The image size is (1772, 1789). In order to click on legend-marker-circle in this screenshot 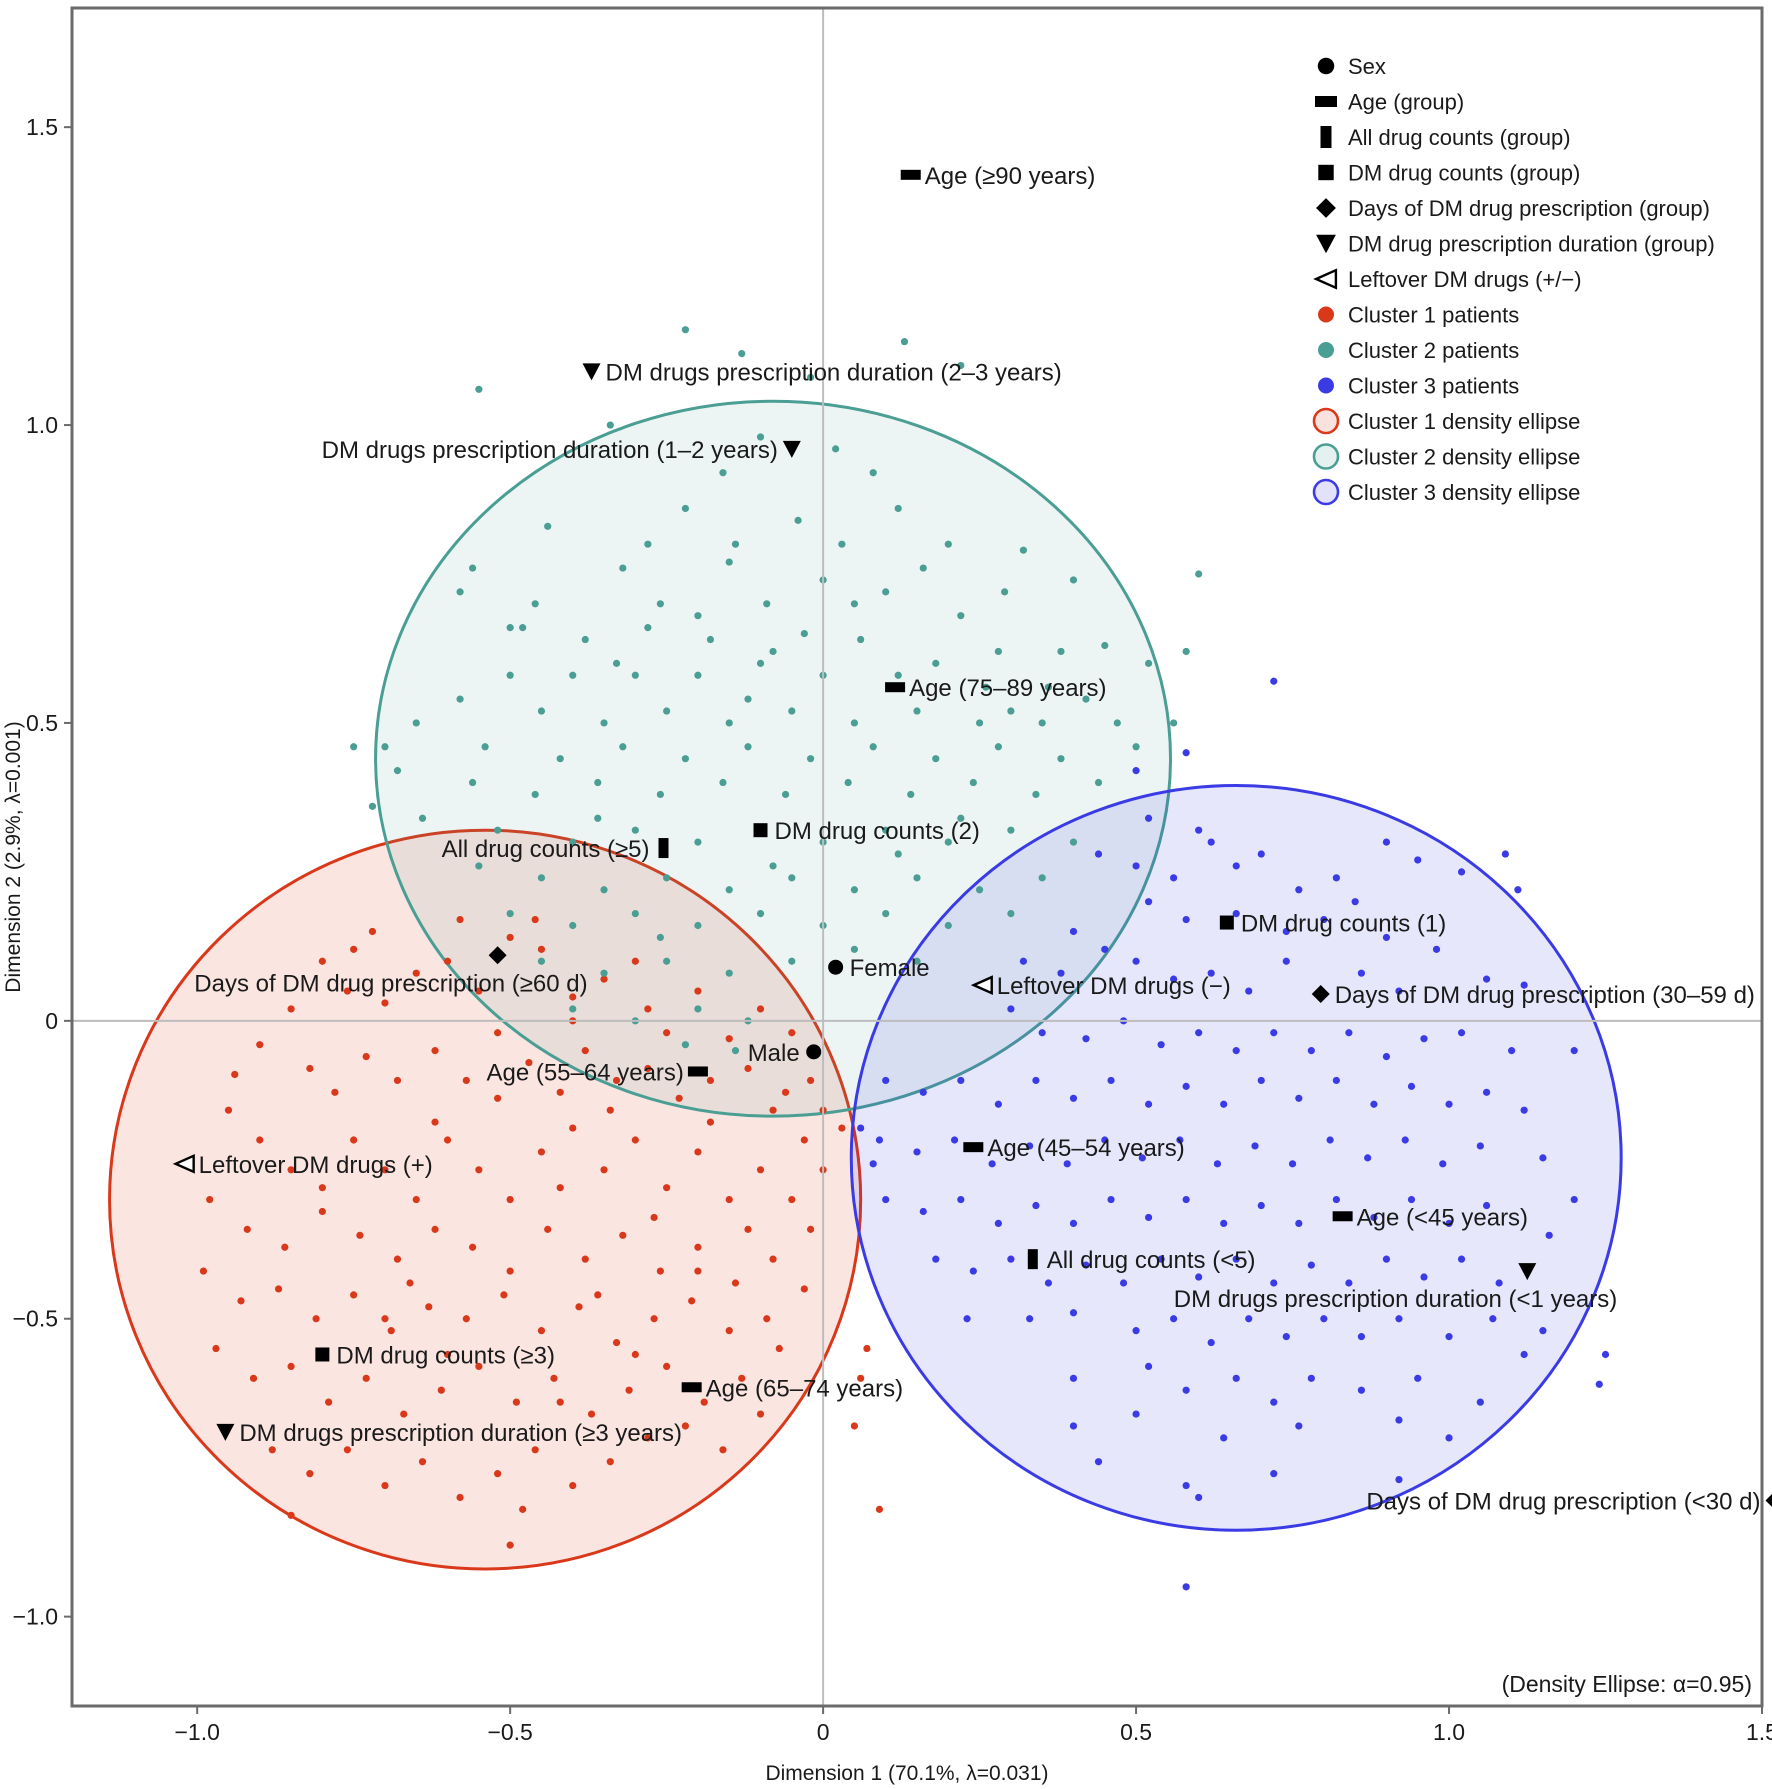, I will do `click(1326, 66)`.